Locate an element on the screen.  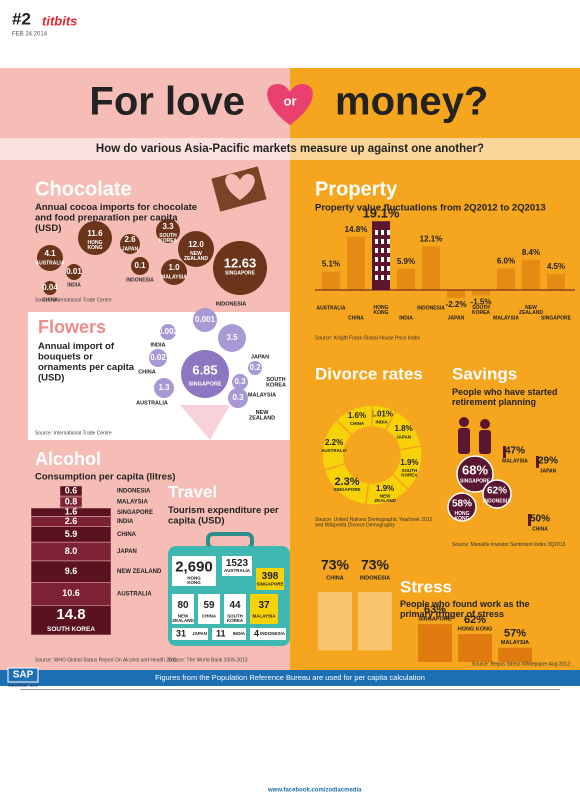
value-label: 6.85 is located at coordinates (204, 369).